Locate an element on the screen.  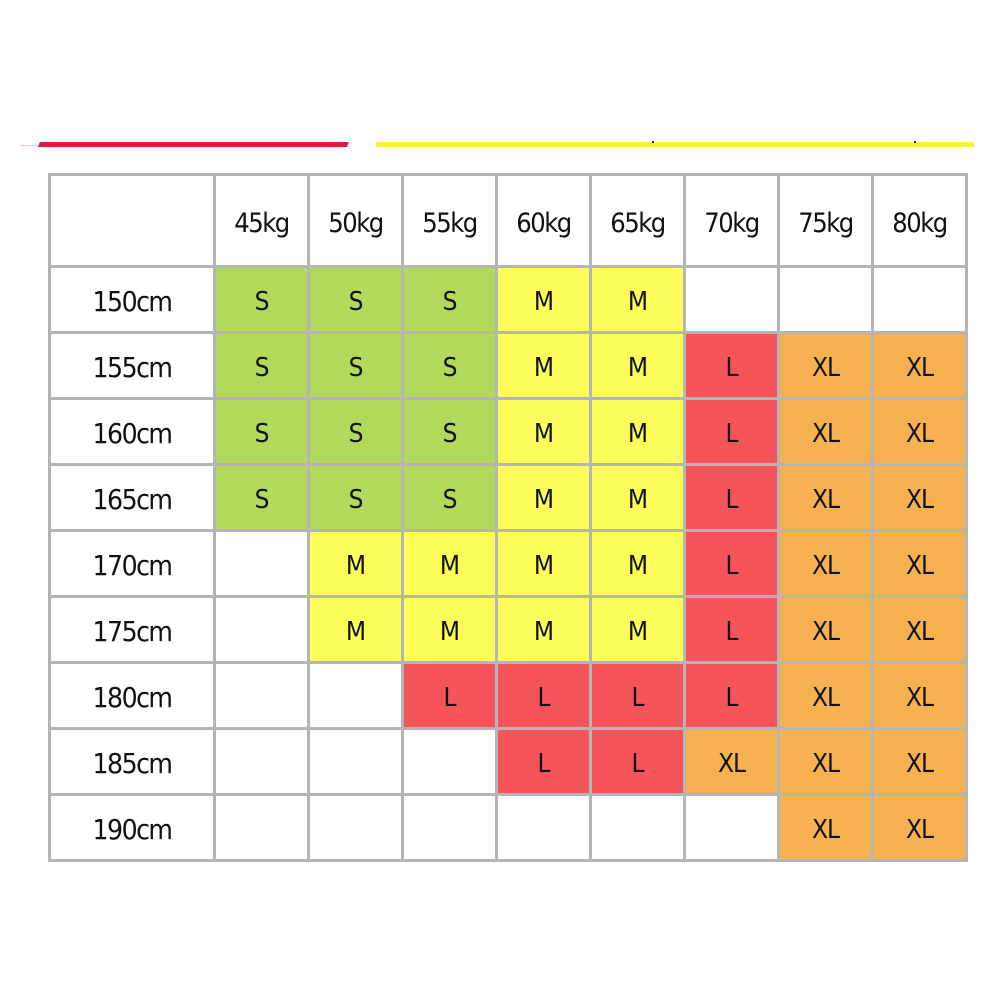
weight-header: 50kg is located at coordinates (355, 220).